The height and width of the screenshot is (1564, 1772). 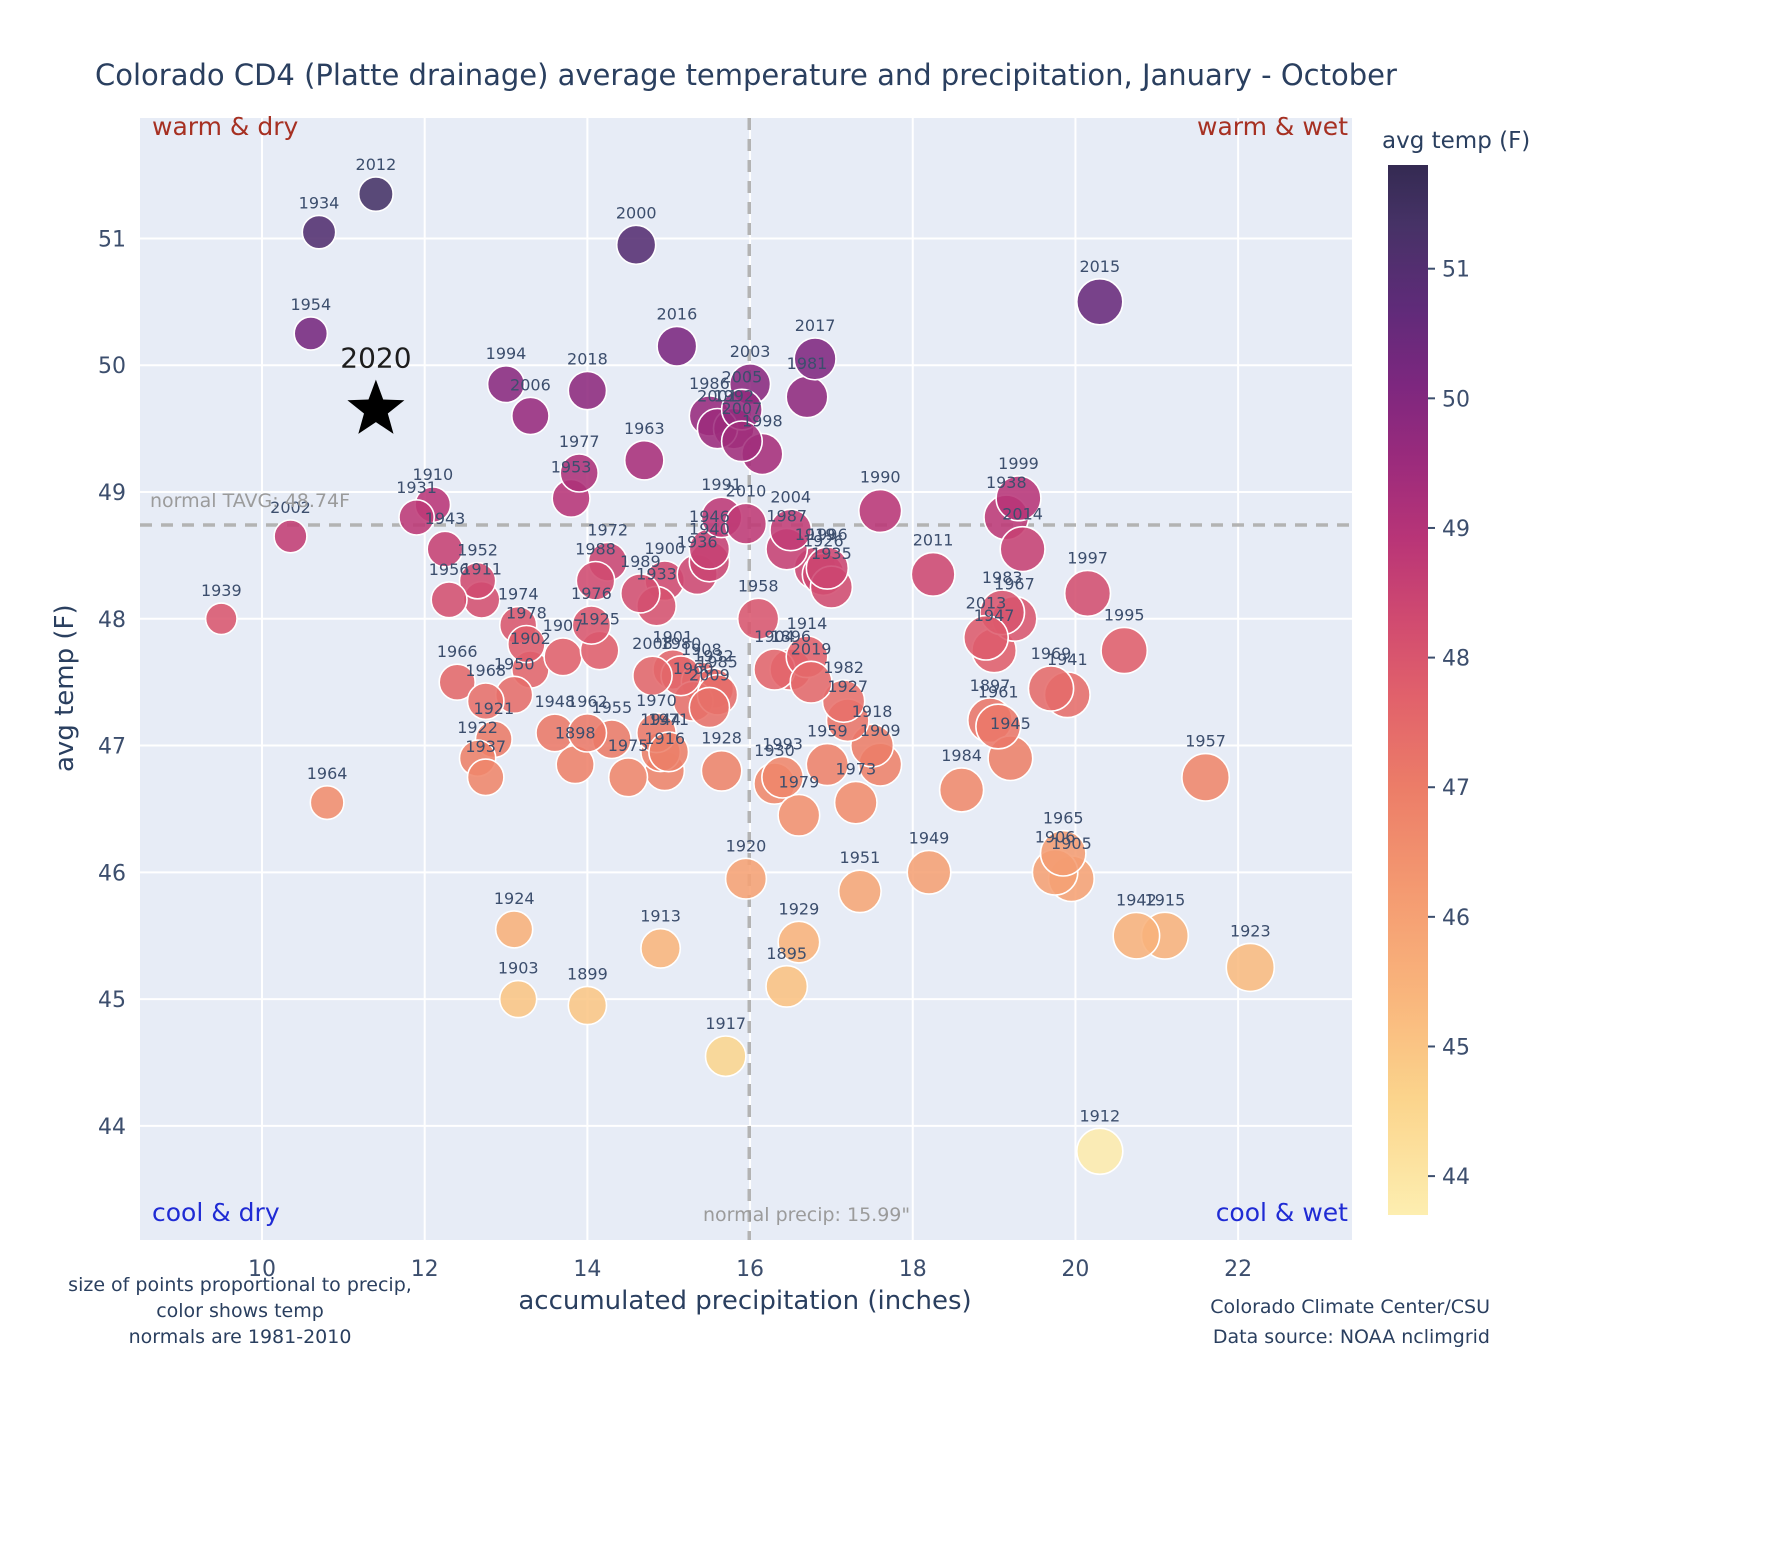 What do you see at coordinates (762, 421) in the screenshot?
I see `point-label: 1998` at bounding box center [762, 421].